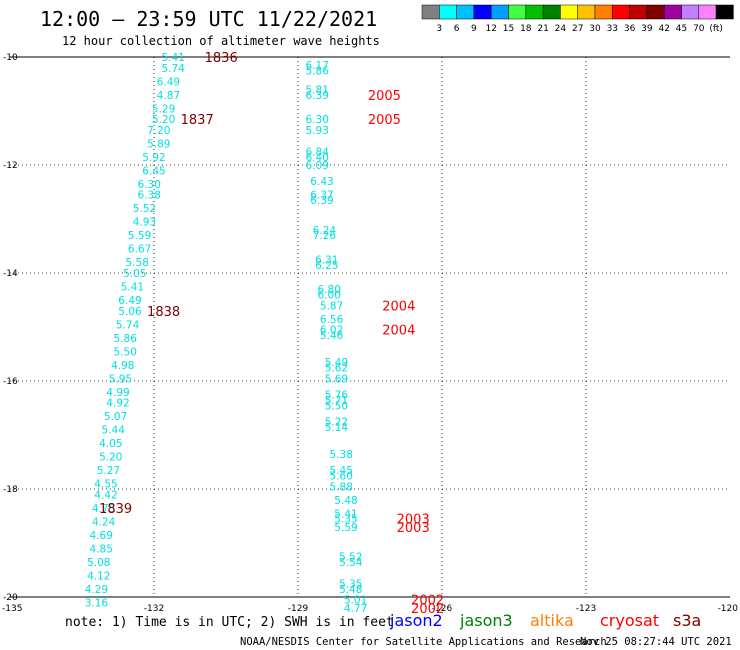  I want to click on data-point-label: 6.43, so click(321, 182).